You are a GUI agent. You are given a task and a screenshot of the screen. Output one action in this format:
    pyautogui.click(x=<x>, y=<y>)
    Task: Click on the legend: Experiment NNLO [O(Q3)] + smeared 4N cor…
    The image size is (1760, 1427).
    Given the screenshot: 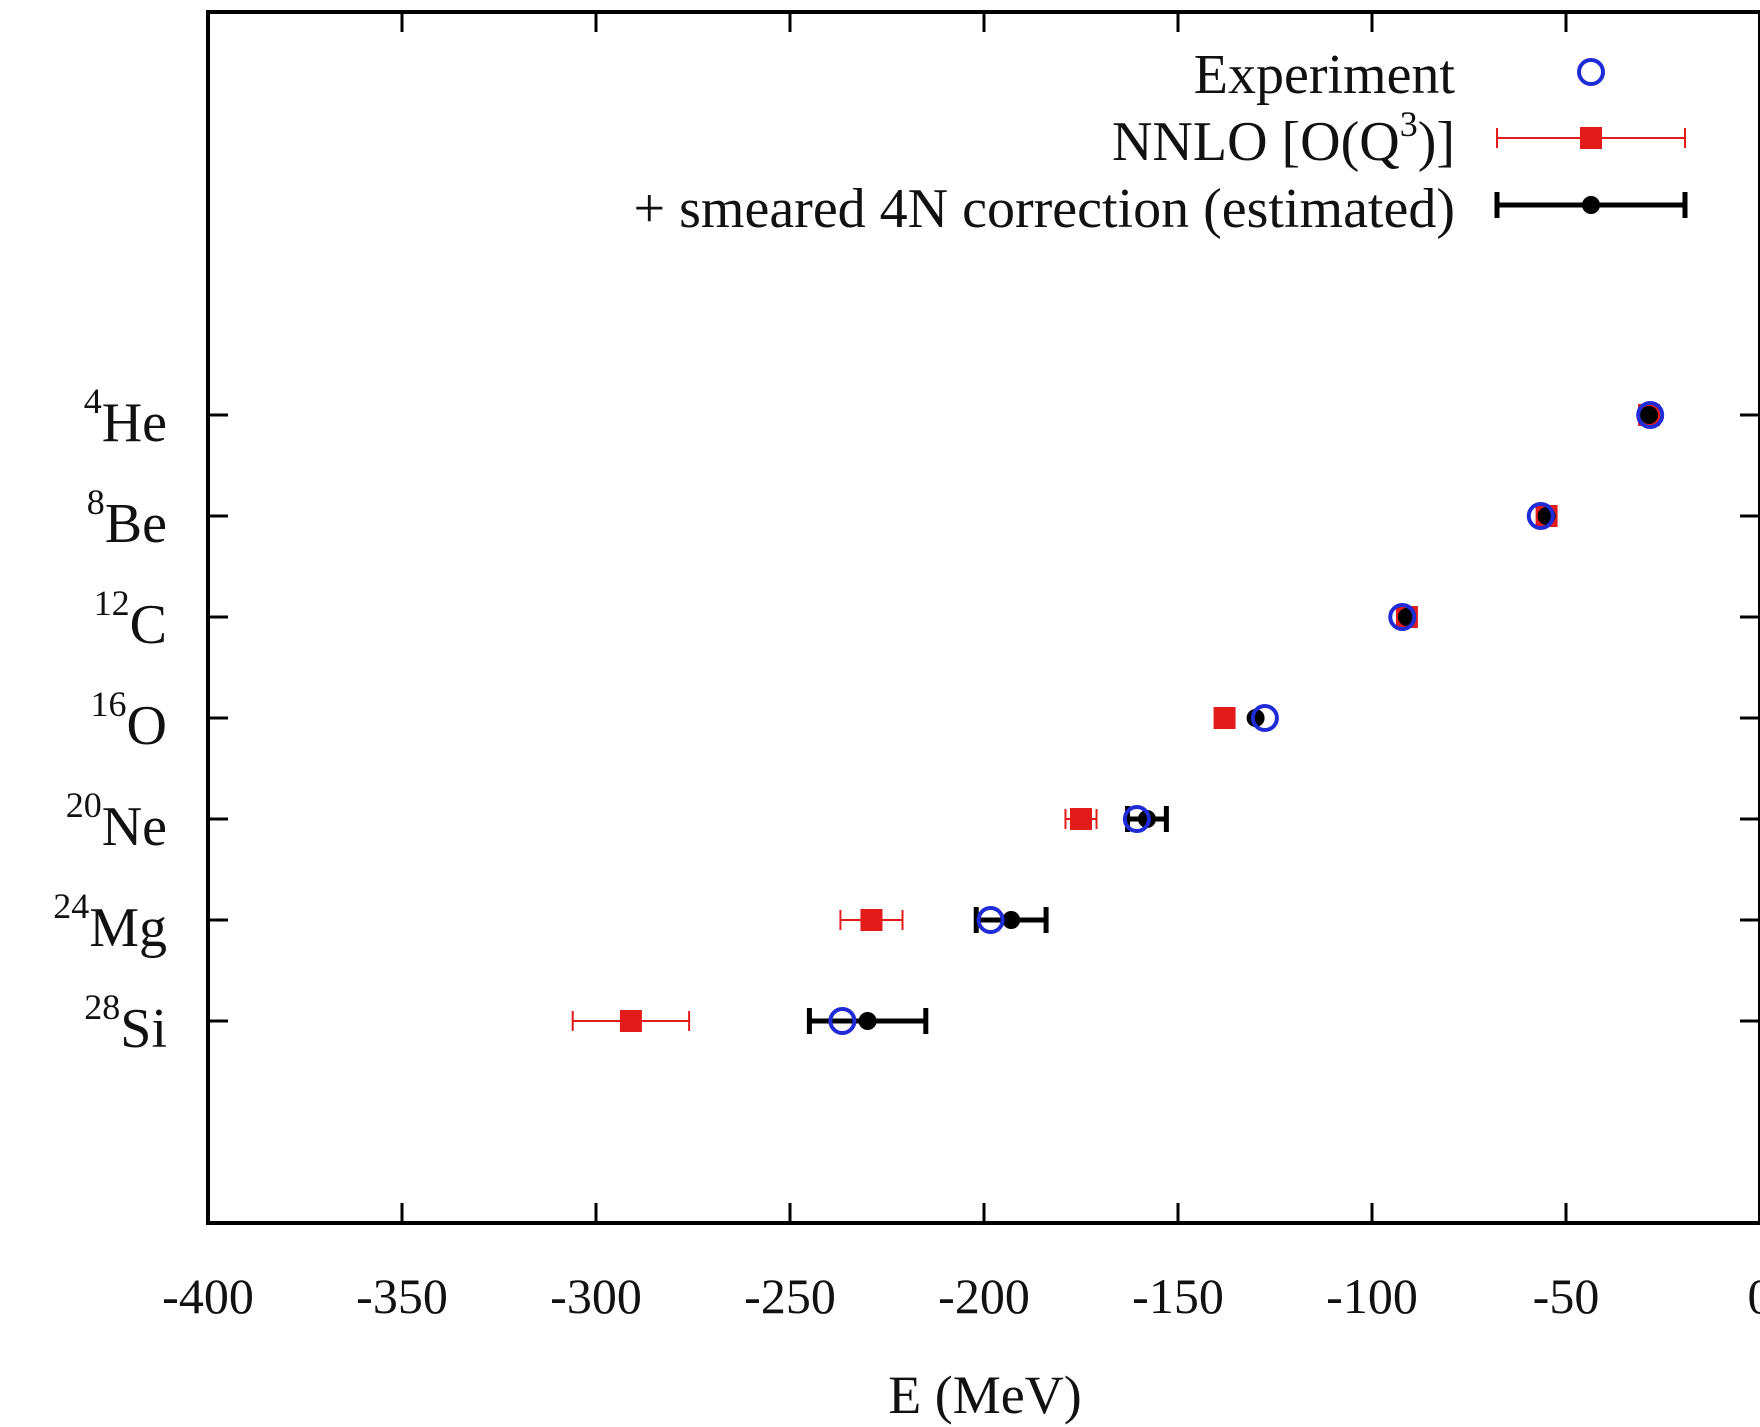 What is the action you would take?
    pyautogui.click(x=1161, y=142)
    